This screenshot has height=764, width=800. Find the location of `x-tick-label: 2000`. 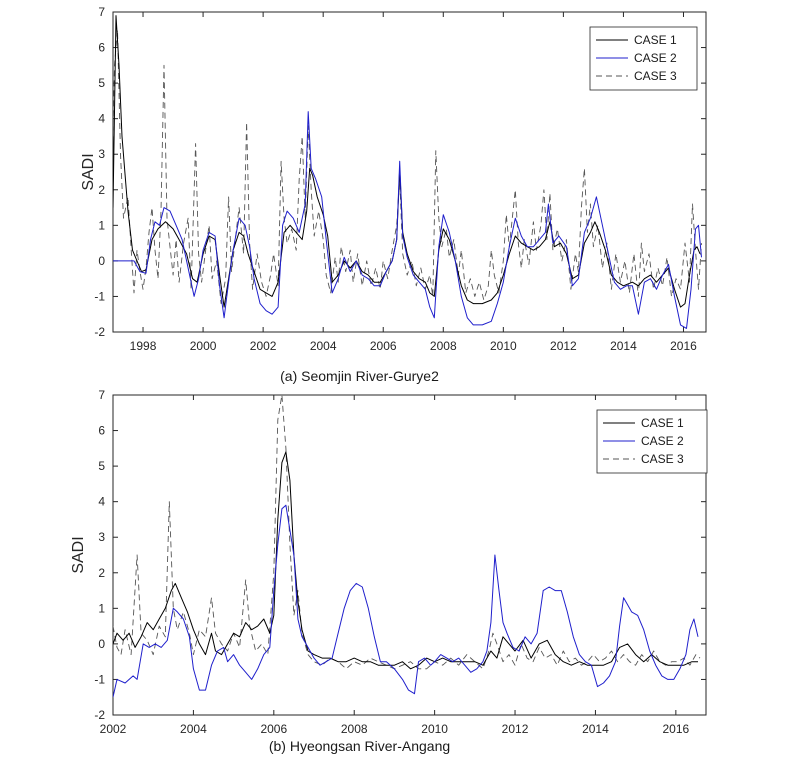

x-tick-label: 2000 is located at coordinates (203, 346).